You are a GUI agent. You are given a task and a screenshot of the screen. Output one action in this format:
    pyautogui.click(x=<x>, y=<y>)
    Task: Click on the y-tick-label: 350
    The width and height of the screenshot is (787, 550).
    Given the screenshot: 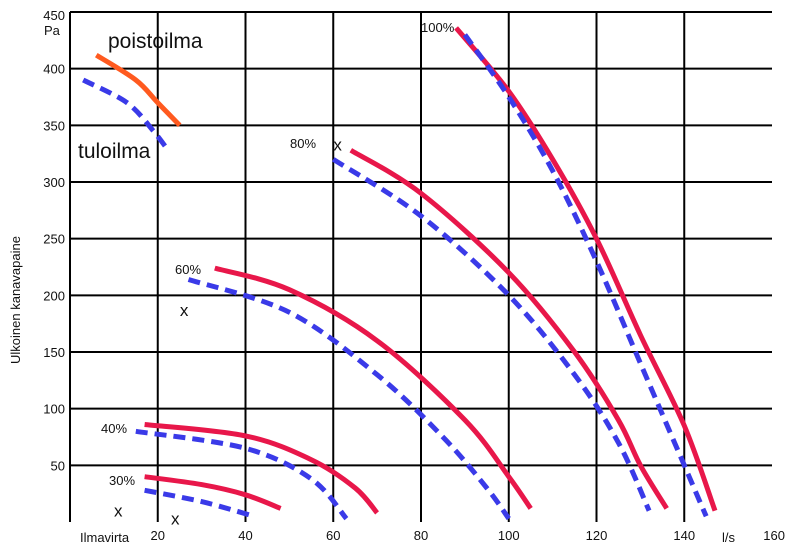 What is the action you would take?
    pyautogui.click(x=54, y=125)
    